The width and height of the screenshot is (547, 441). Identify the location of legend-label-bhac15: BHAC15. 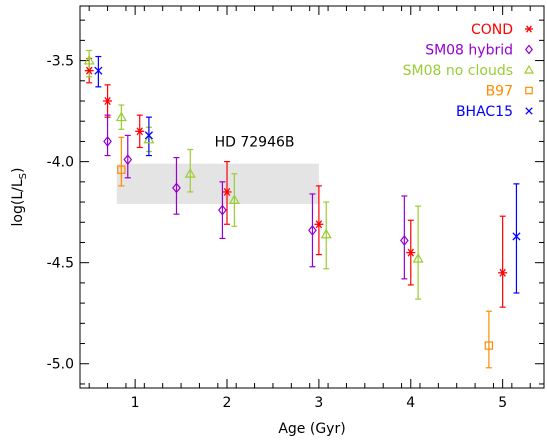
(484, 112).